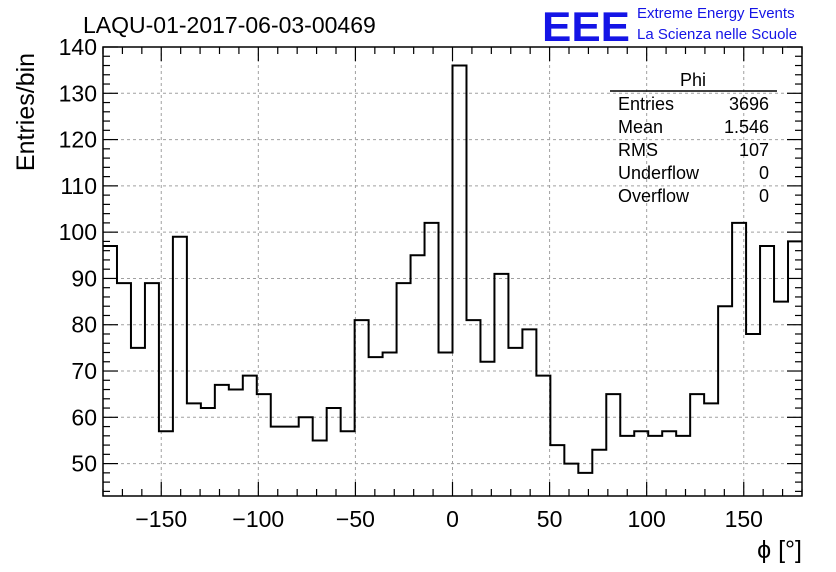 Image resolution: width=836 pixels, height=572 pixels. I want to click on x-tick-label: −150, so click(161, 519).